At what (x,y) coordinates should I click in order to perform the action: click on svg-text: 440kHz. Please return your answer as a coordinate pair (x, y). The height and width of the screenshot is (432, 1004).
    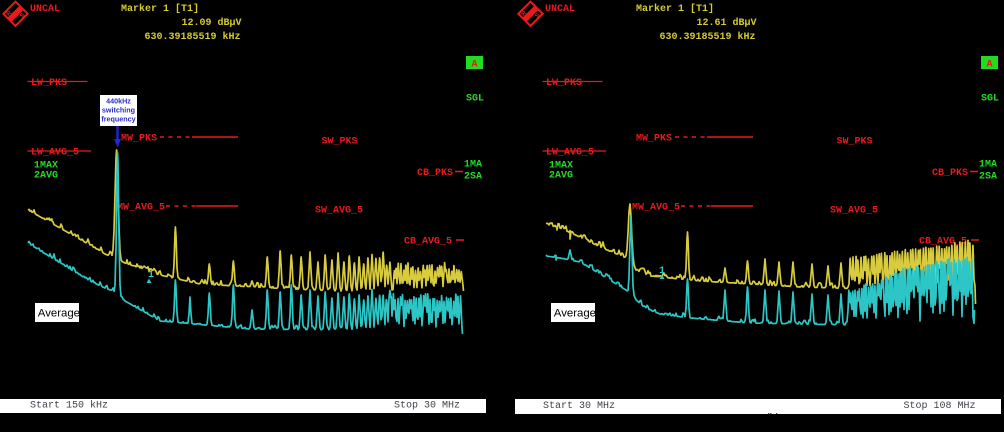
    Looking at the image, I should click on (118, 101).